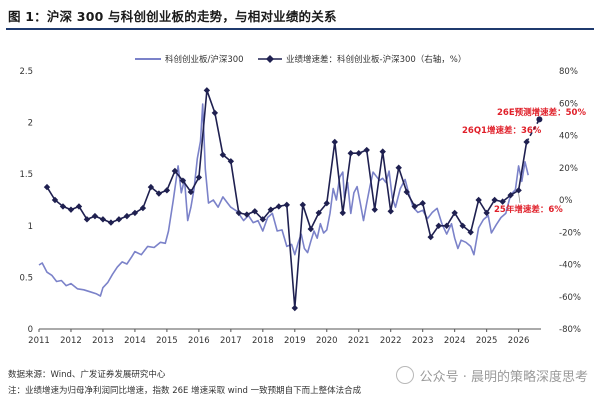  What do you see at coordinates (26, 175) in the screenshot?
I see `y-left-tick-label: 1.5` at bounding box center [26, 175].